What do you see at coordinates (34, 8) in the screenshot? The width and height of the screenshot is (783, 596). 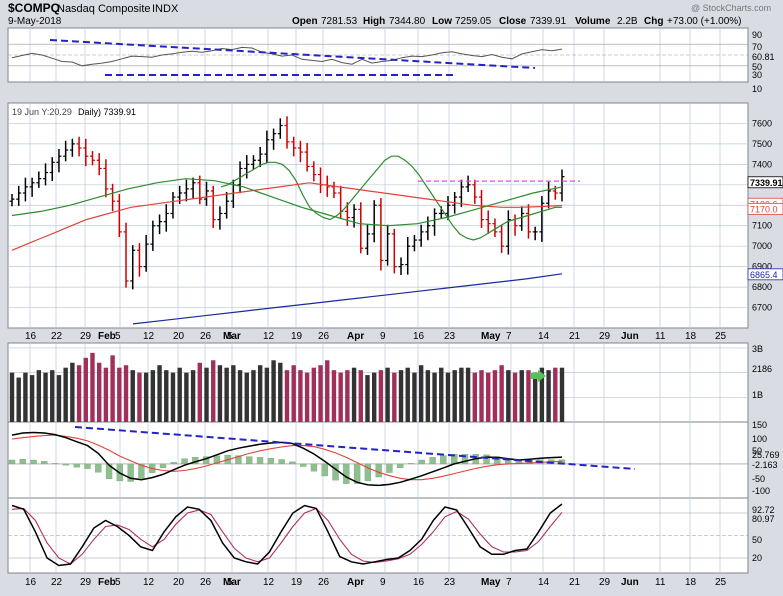 I see `symbol-label: $COMPQ` at bounding box center [34, 8].